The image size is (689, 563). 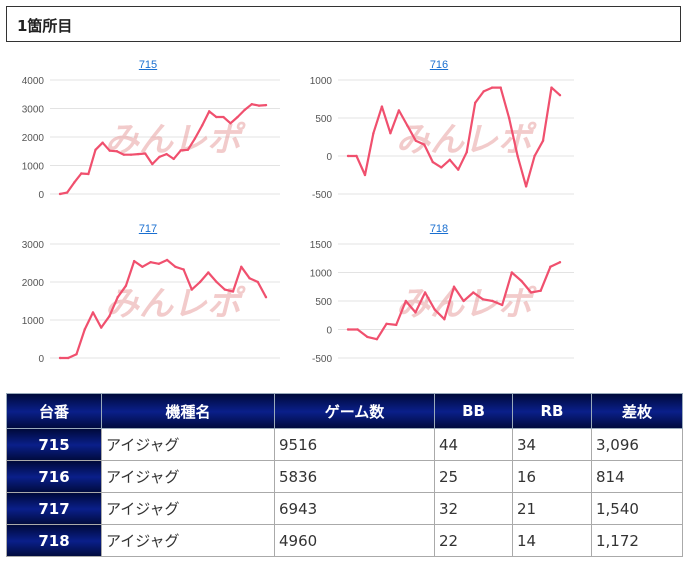 I want to click on game-count: 4960, so click(x=354, y=540).